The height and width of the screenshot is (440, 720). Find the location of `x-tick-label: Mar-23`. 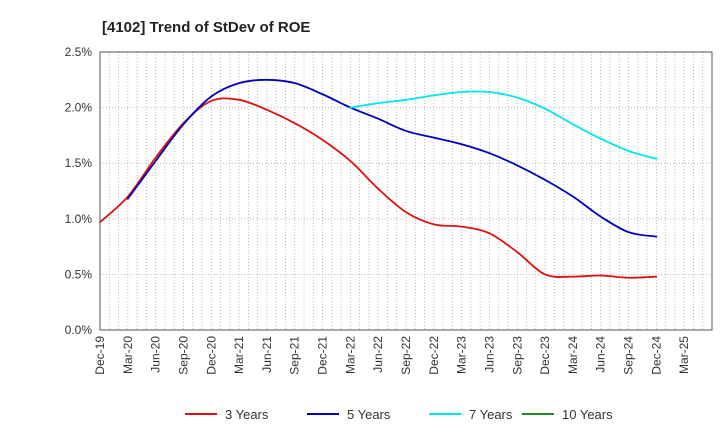

x-tick-label: Mar-23 is located at coordinates (462, 355).